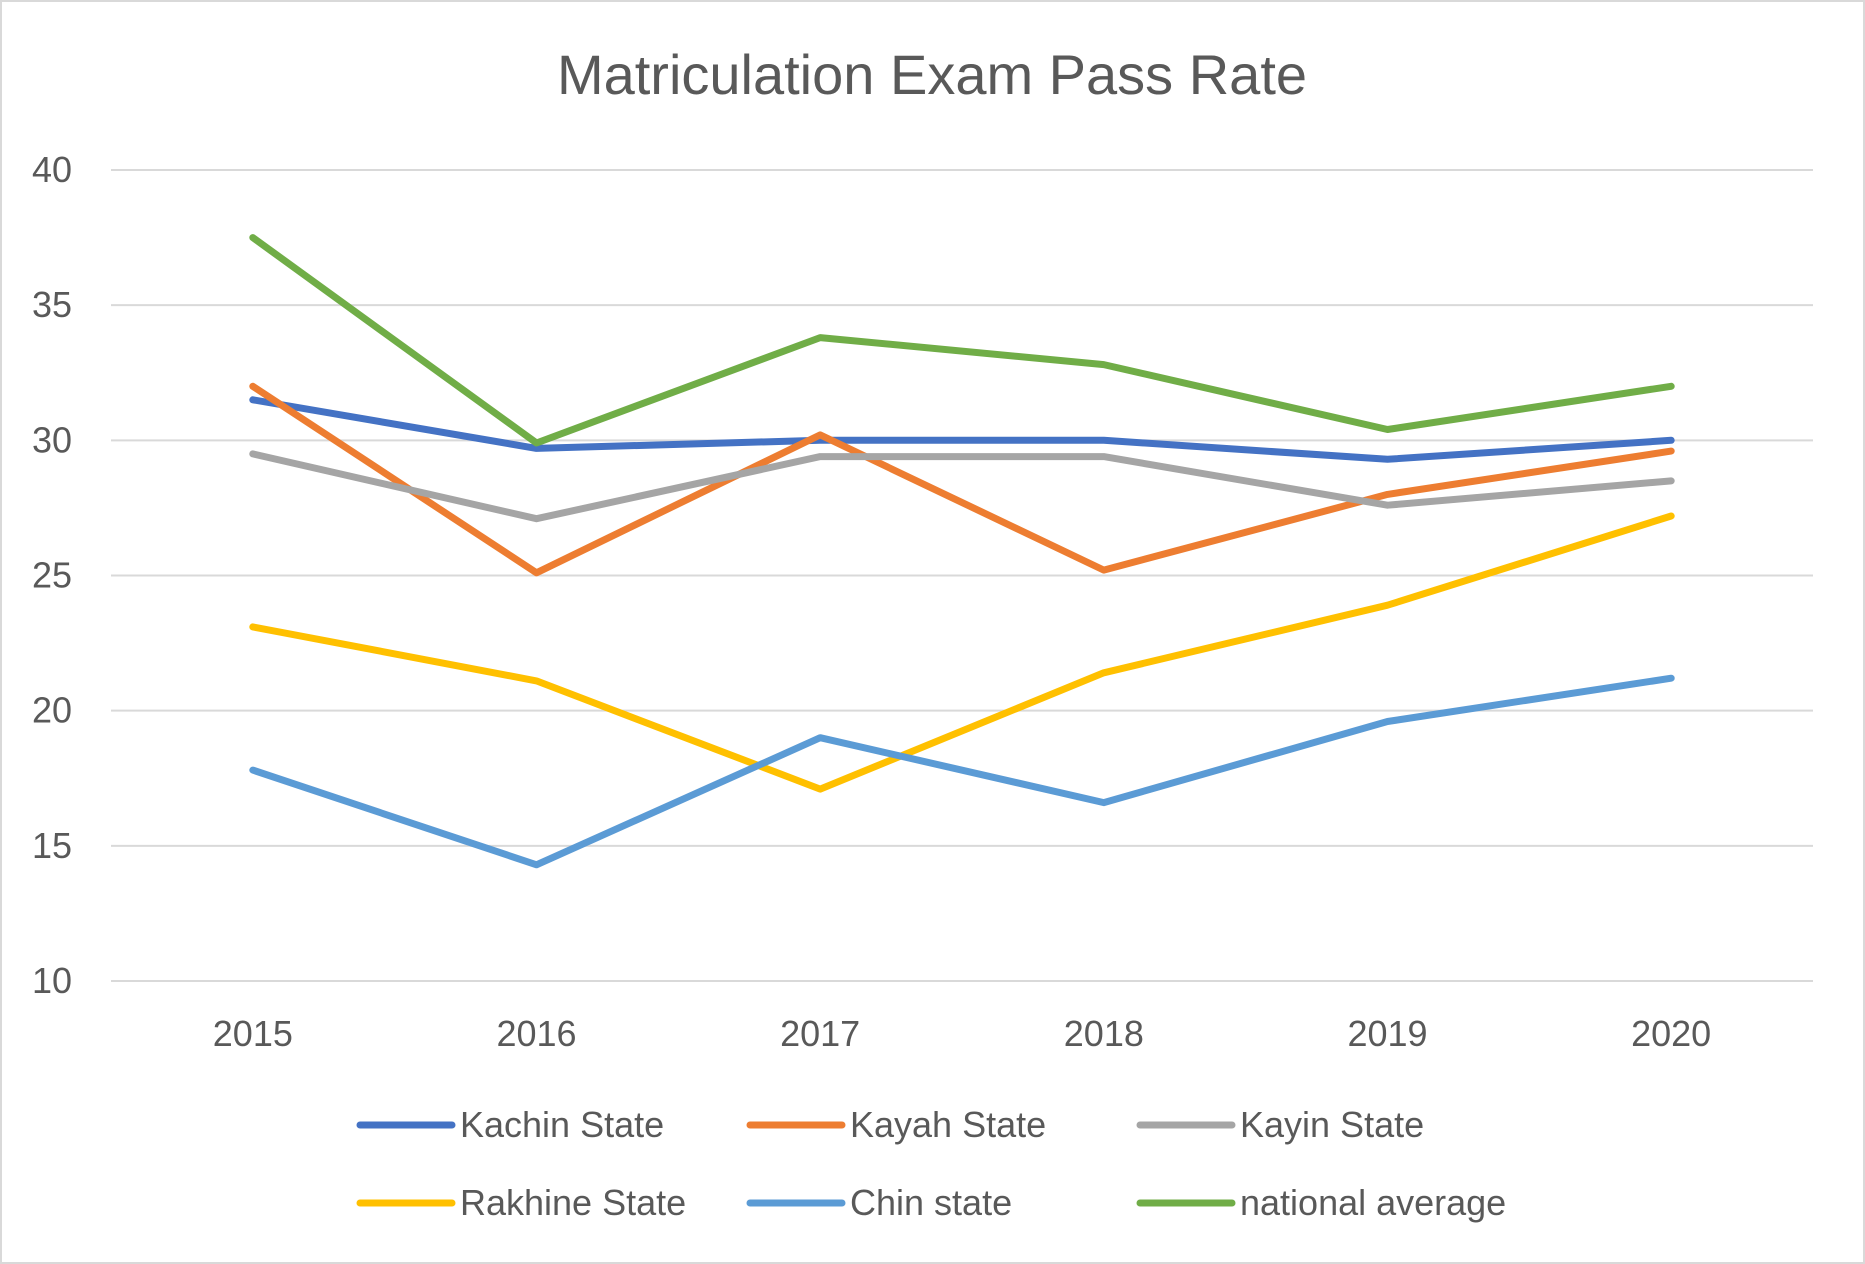 The image size is (1865, 1264). Describe the element at coordinates (932, 74) in the screenshot. I see `chart-title: Matriculation Exam Pass Rate` at that location.